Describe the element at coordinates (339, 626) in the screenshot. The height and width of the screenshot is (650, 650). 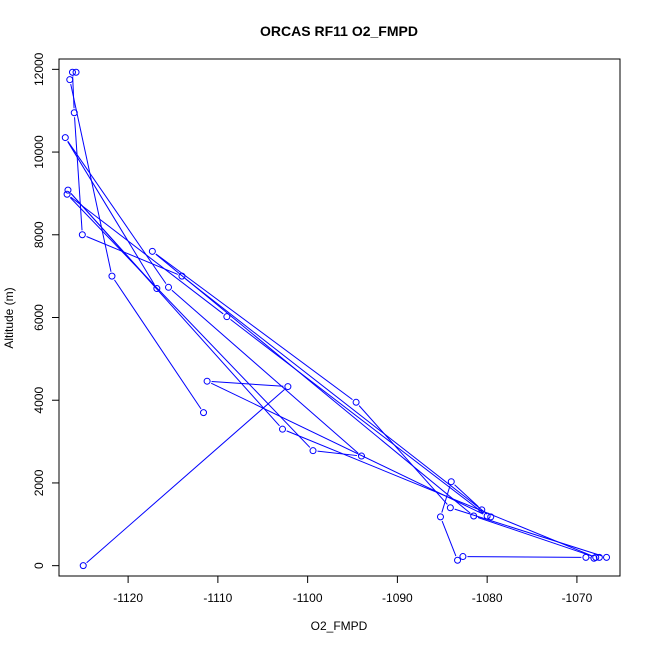
I see `x-axis-label: O2_FMPD` at that location.